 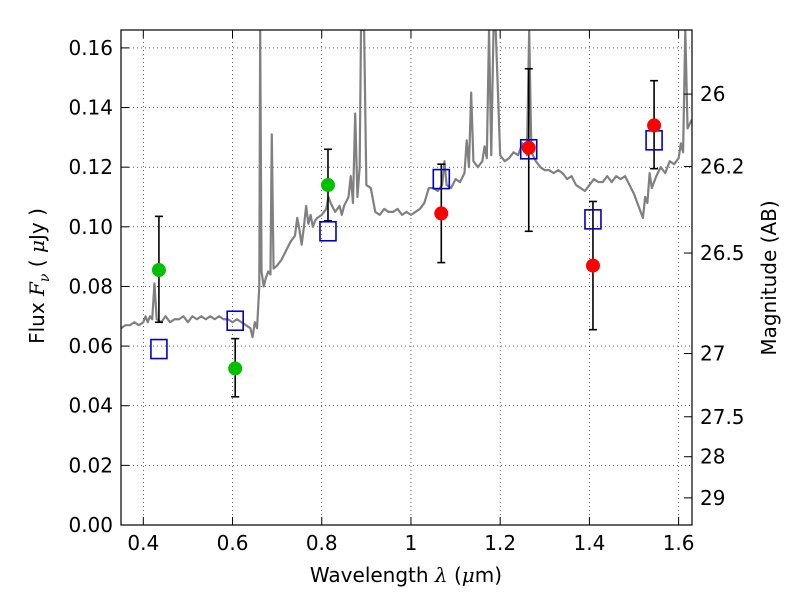 What do you see at coordinates (679, 543) in the screenshot?
I see `x-tick-label: 1.6` at bounding box center [679, 543].